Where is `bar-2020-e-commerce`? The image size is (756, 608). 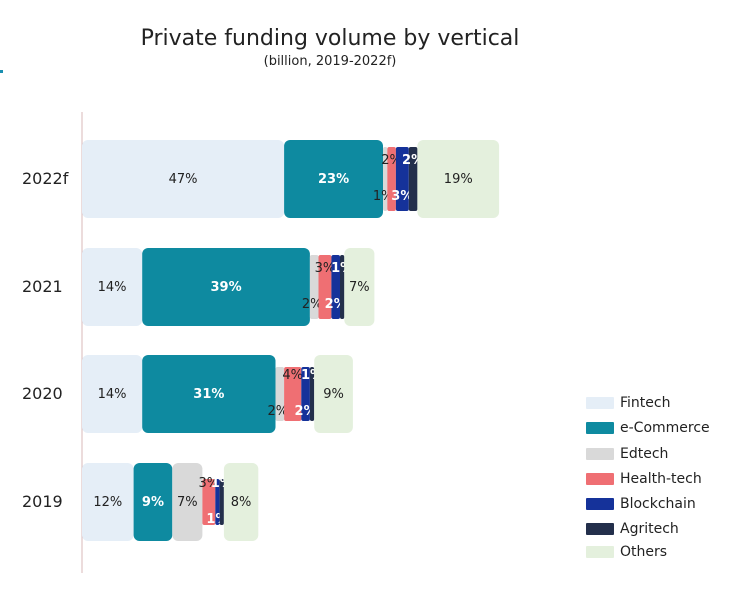 bar-2020-e-commerce is located at coordinates (209, 394).